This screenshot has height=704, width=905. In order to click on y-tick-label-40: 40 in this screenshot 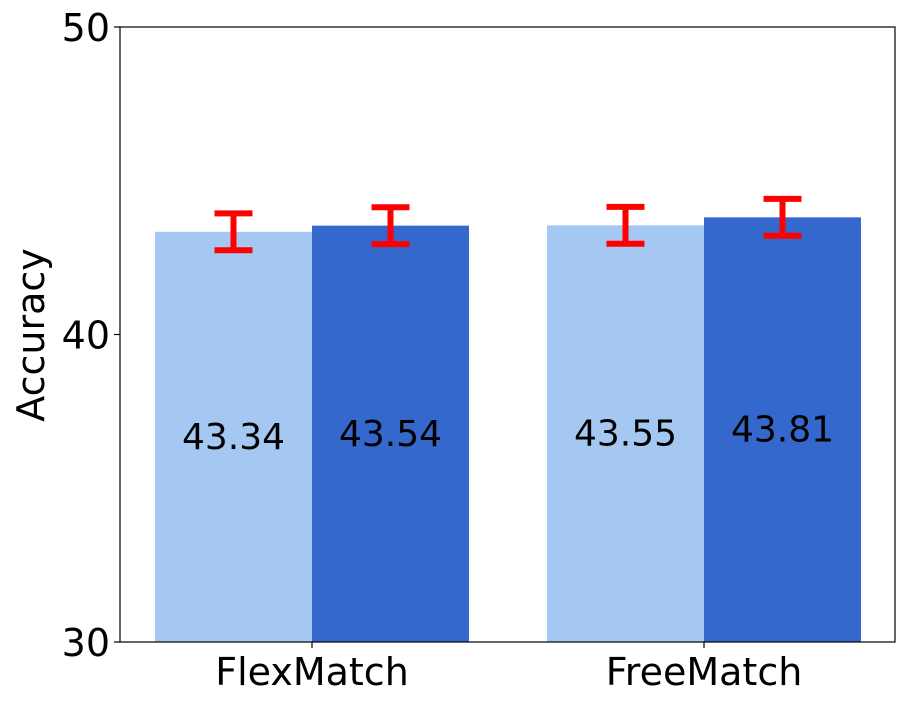, I will do `click(86, 336)`.